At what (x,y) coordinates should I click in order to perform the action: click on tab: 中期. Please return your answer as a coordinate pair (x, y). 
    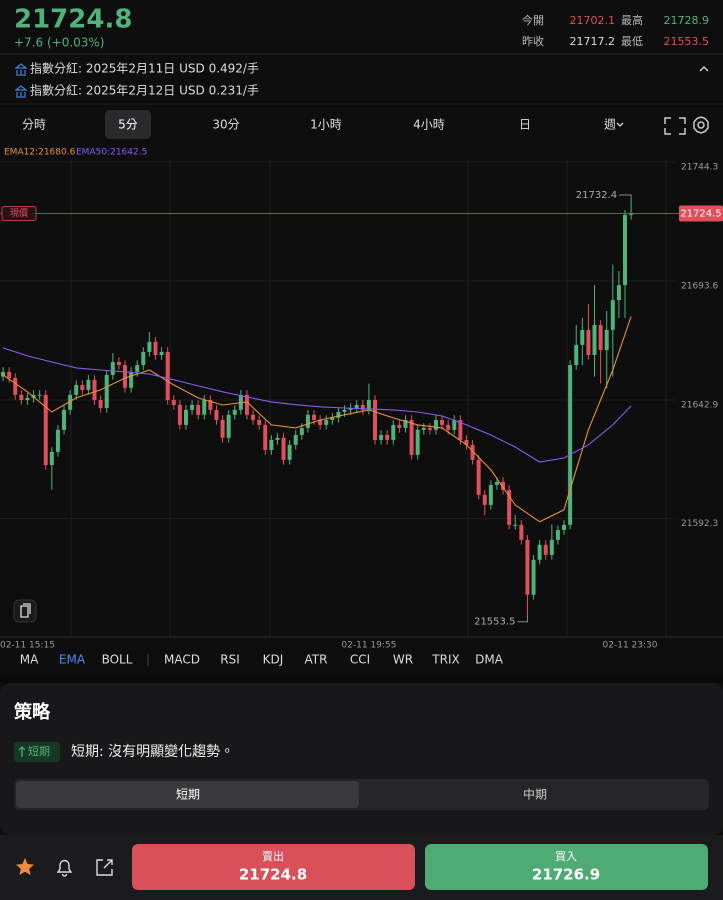
    Looking at the image, I should click on (535, 794).